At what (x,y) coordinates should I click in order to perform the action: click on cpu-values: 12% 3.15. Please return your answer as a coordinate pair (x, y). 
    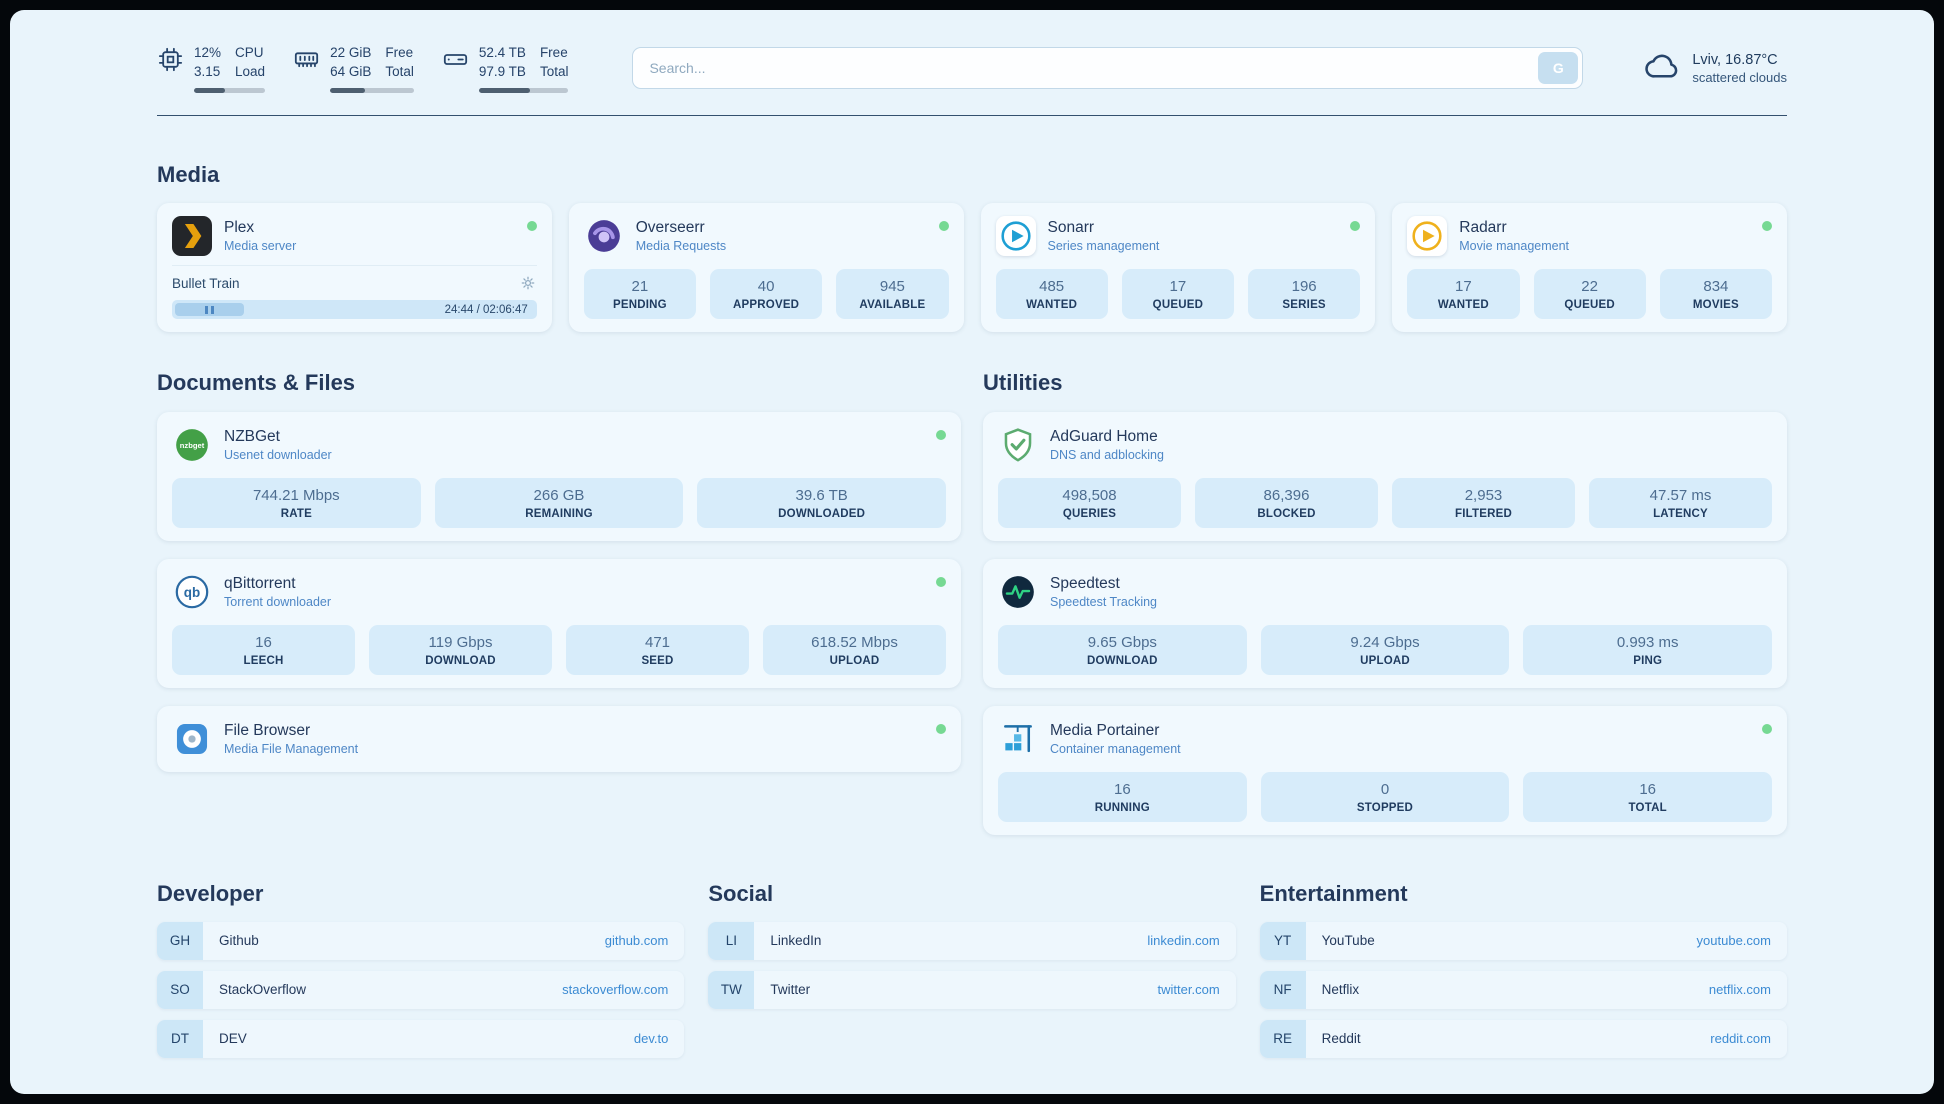
    Looking at the image, I should click on (207, 63).